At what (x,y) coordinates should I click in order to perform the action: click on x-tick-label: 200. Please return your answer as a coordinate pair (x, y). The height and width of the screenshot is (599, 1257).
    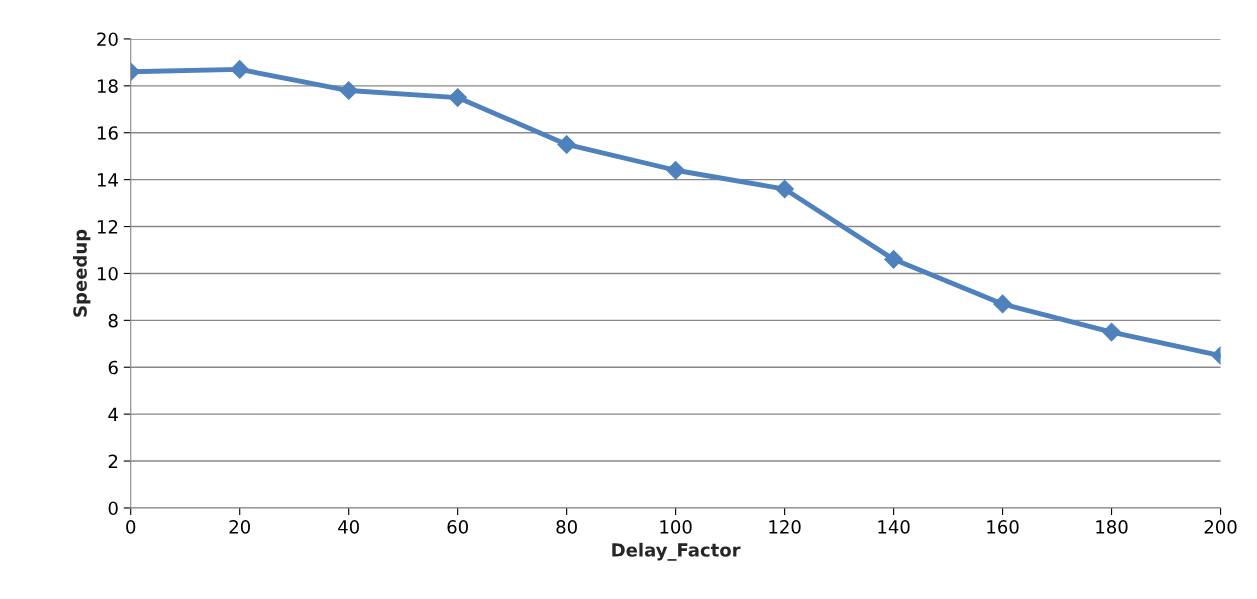
    Looking at the image, I should click on (1220, 527).